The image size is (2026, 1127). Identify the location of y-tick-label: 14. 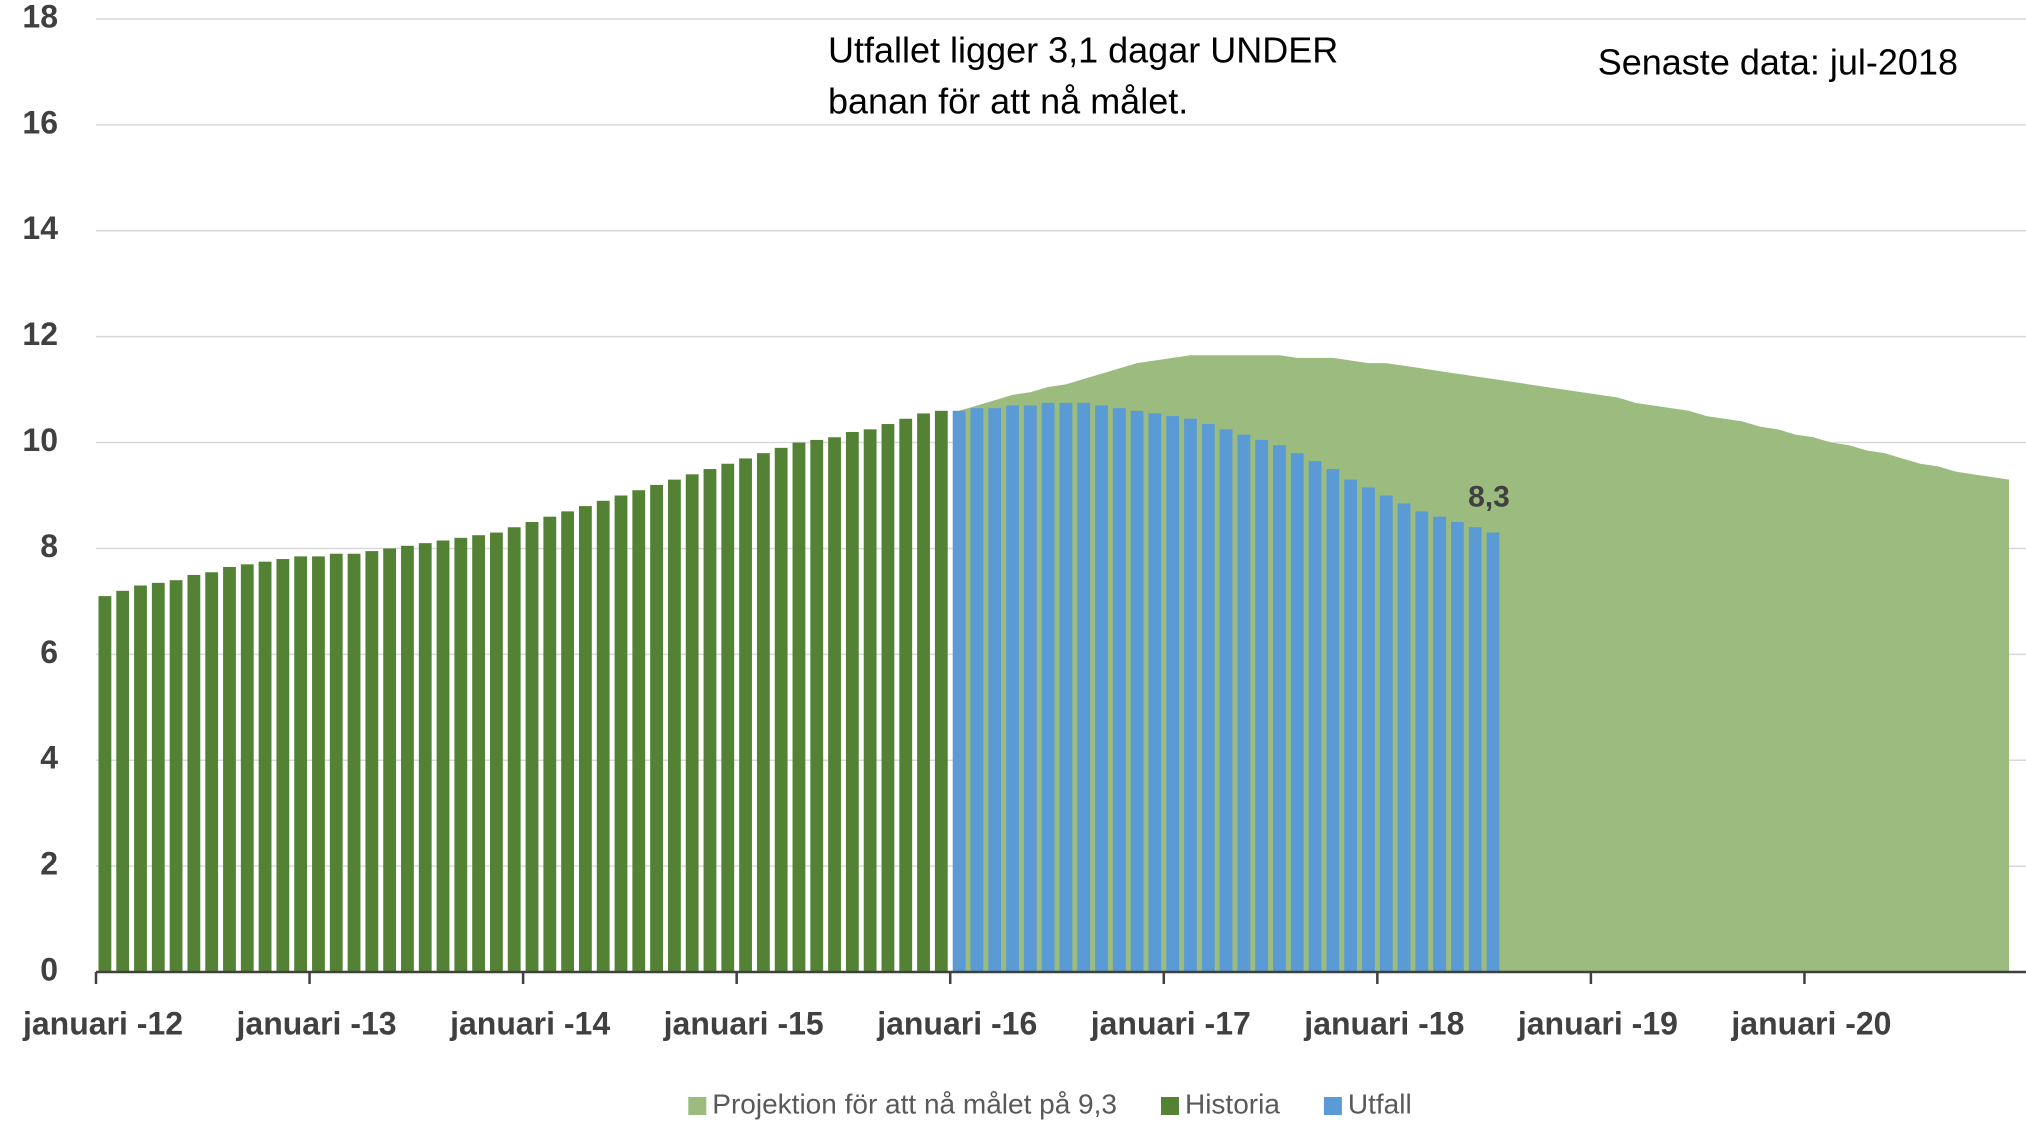
(40, 228).